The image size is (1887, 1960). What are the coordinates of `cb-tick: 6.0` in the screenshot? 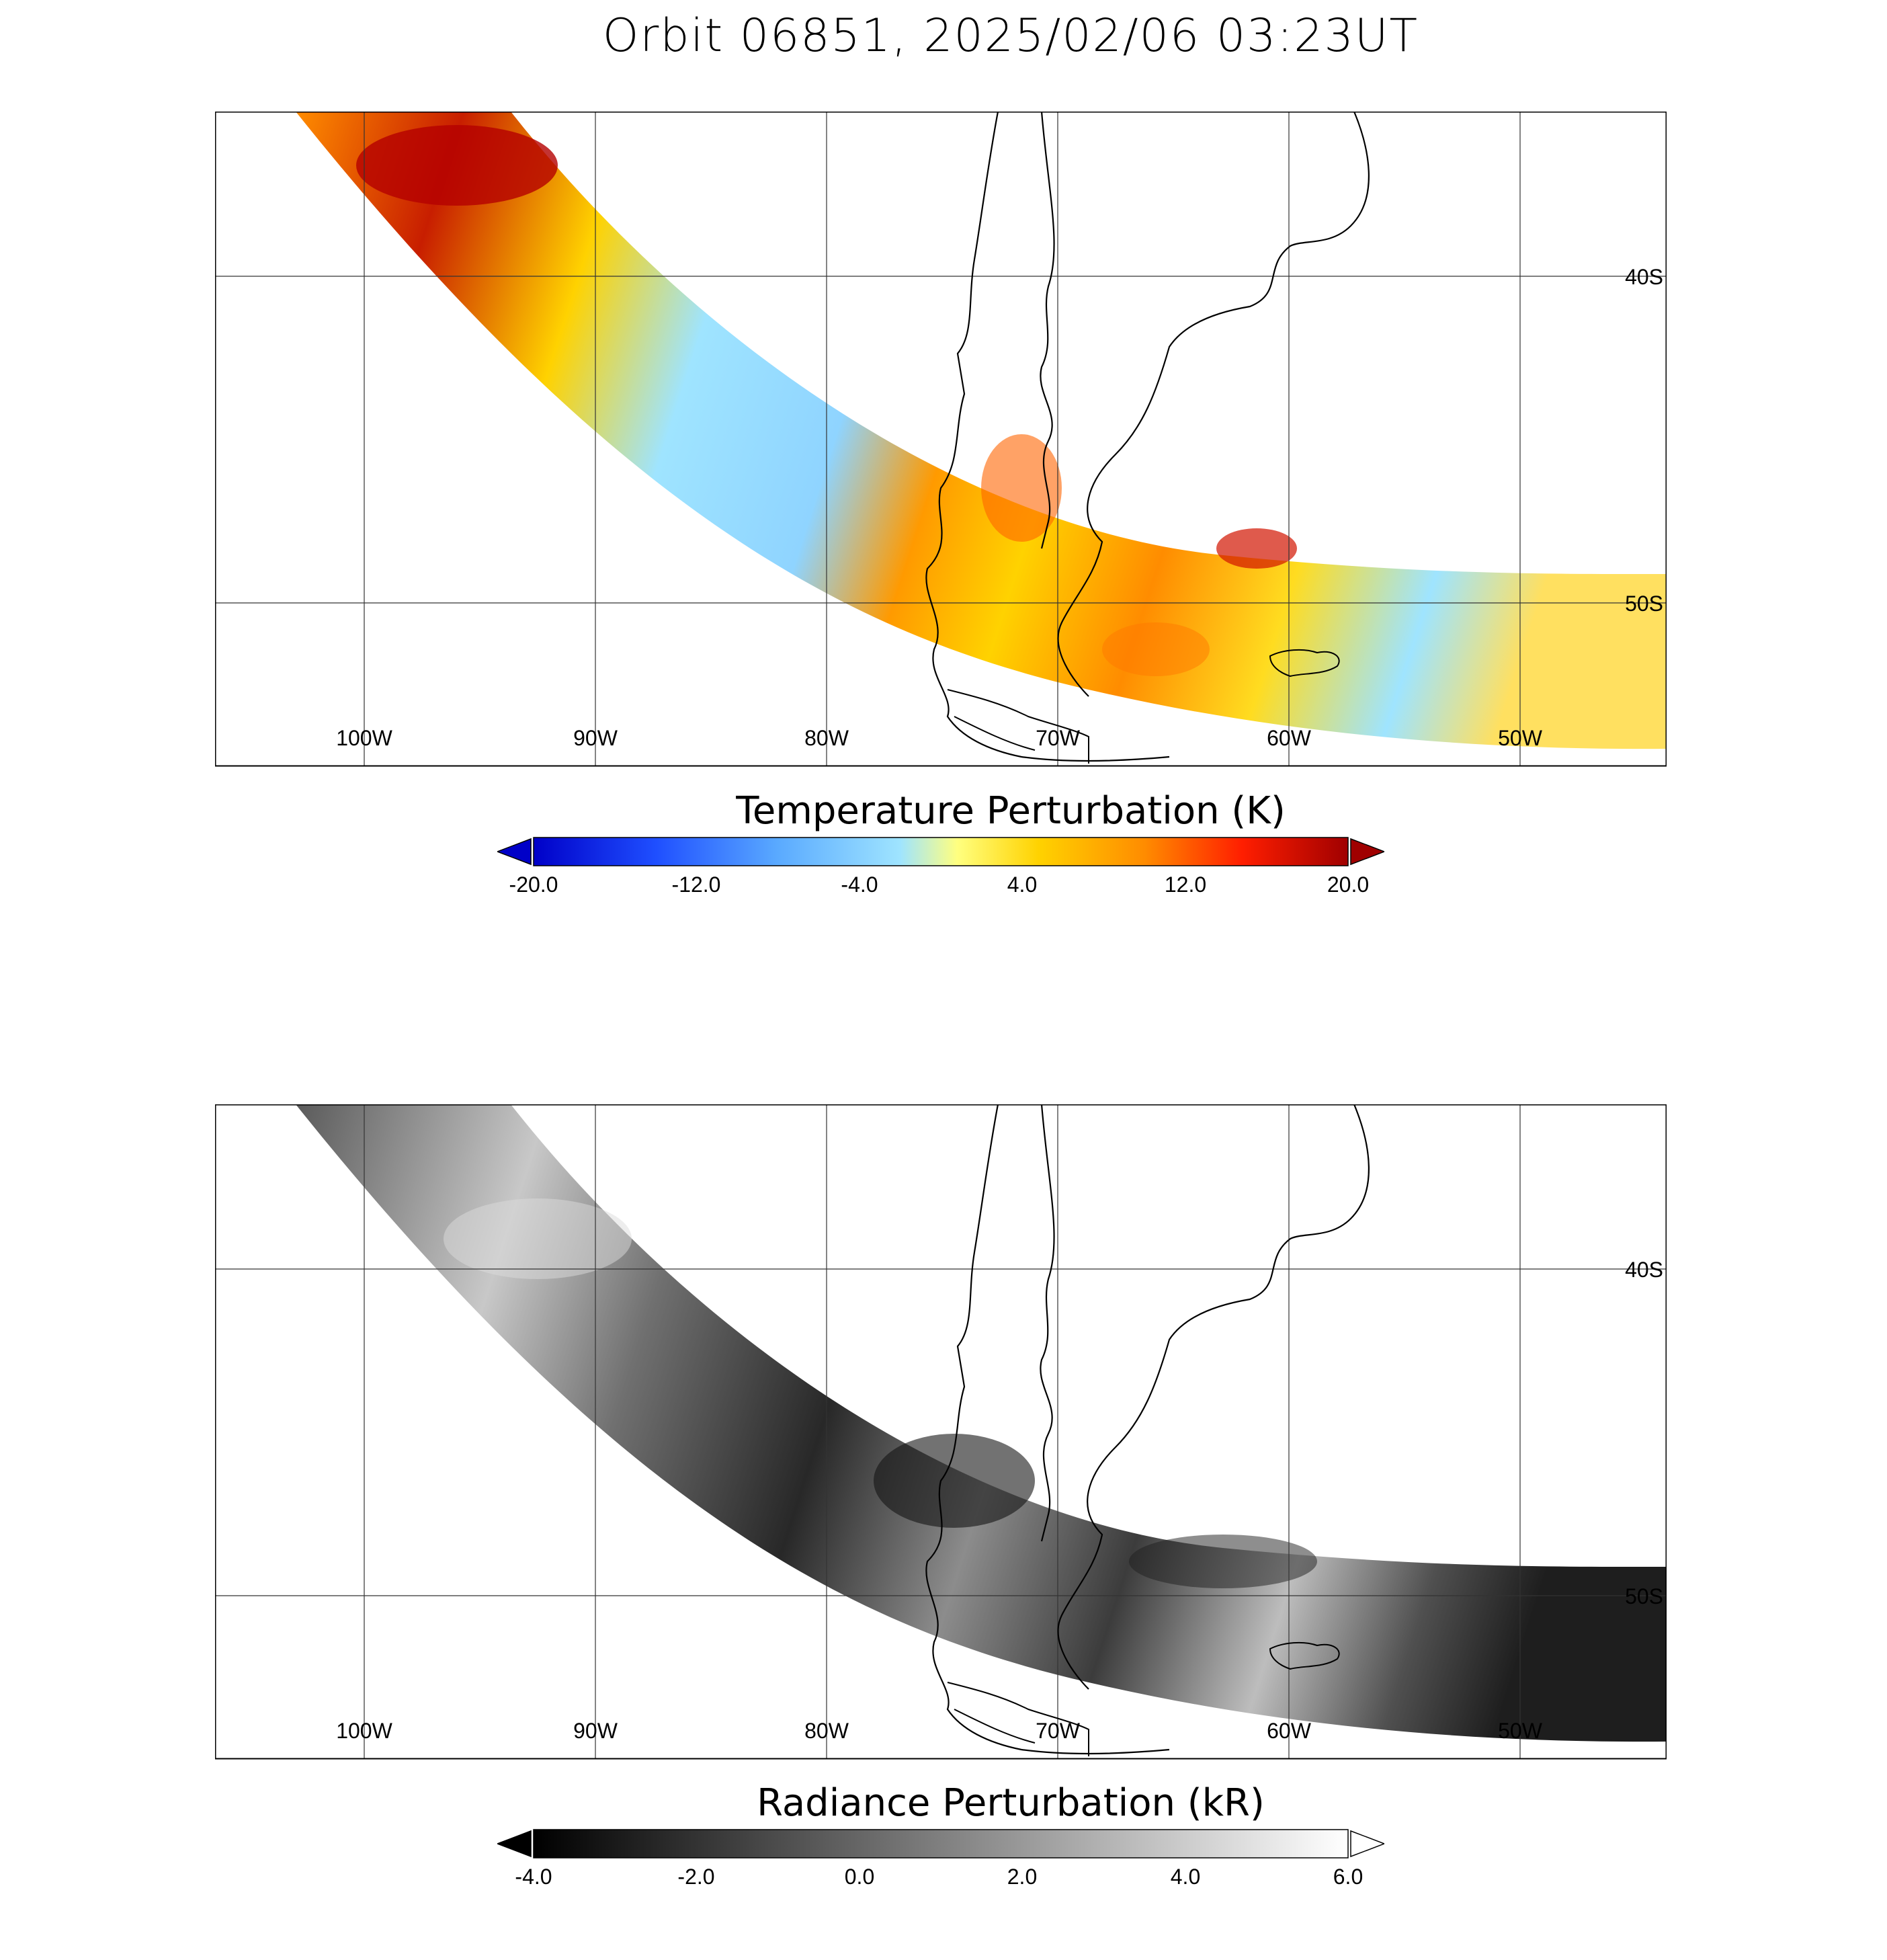 It's located at (1349, 1877).